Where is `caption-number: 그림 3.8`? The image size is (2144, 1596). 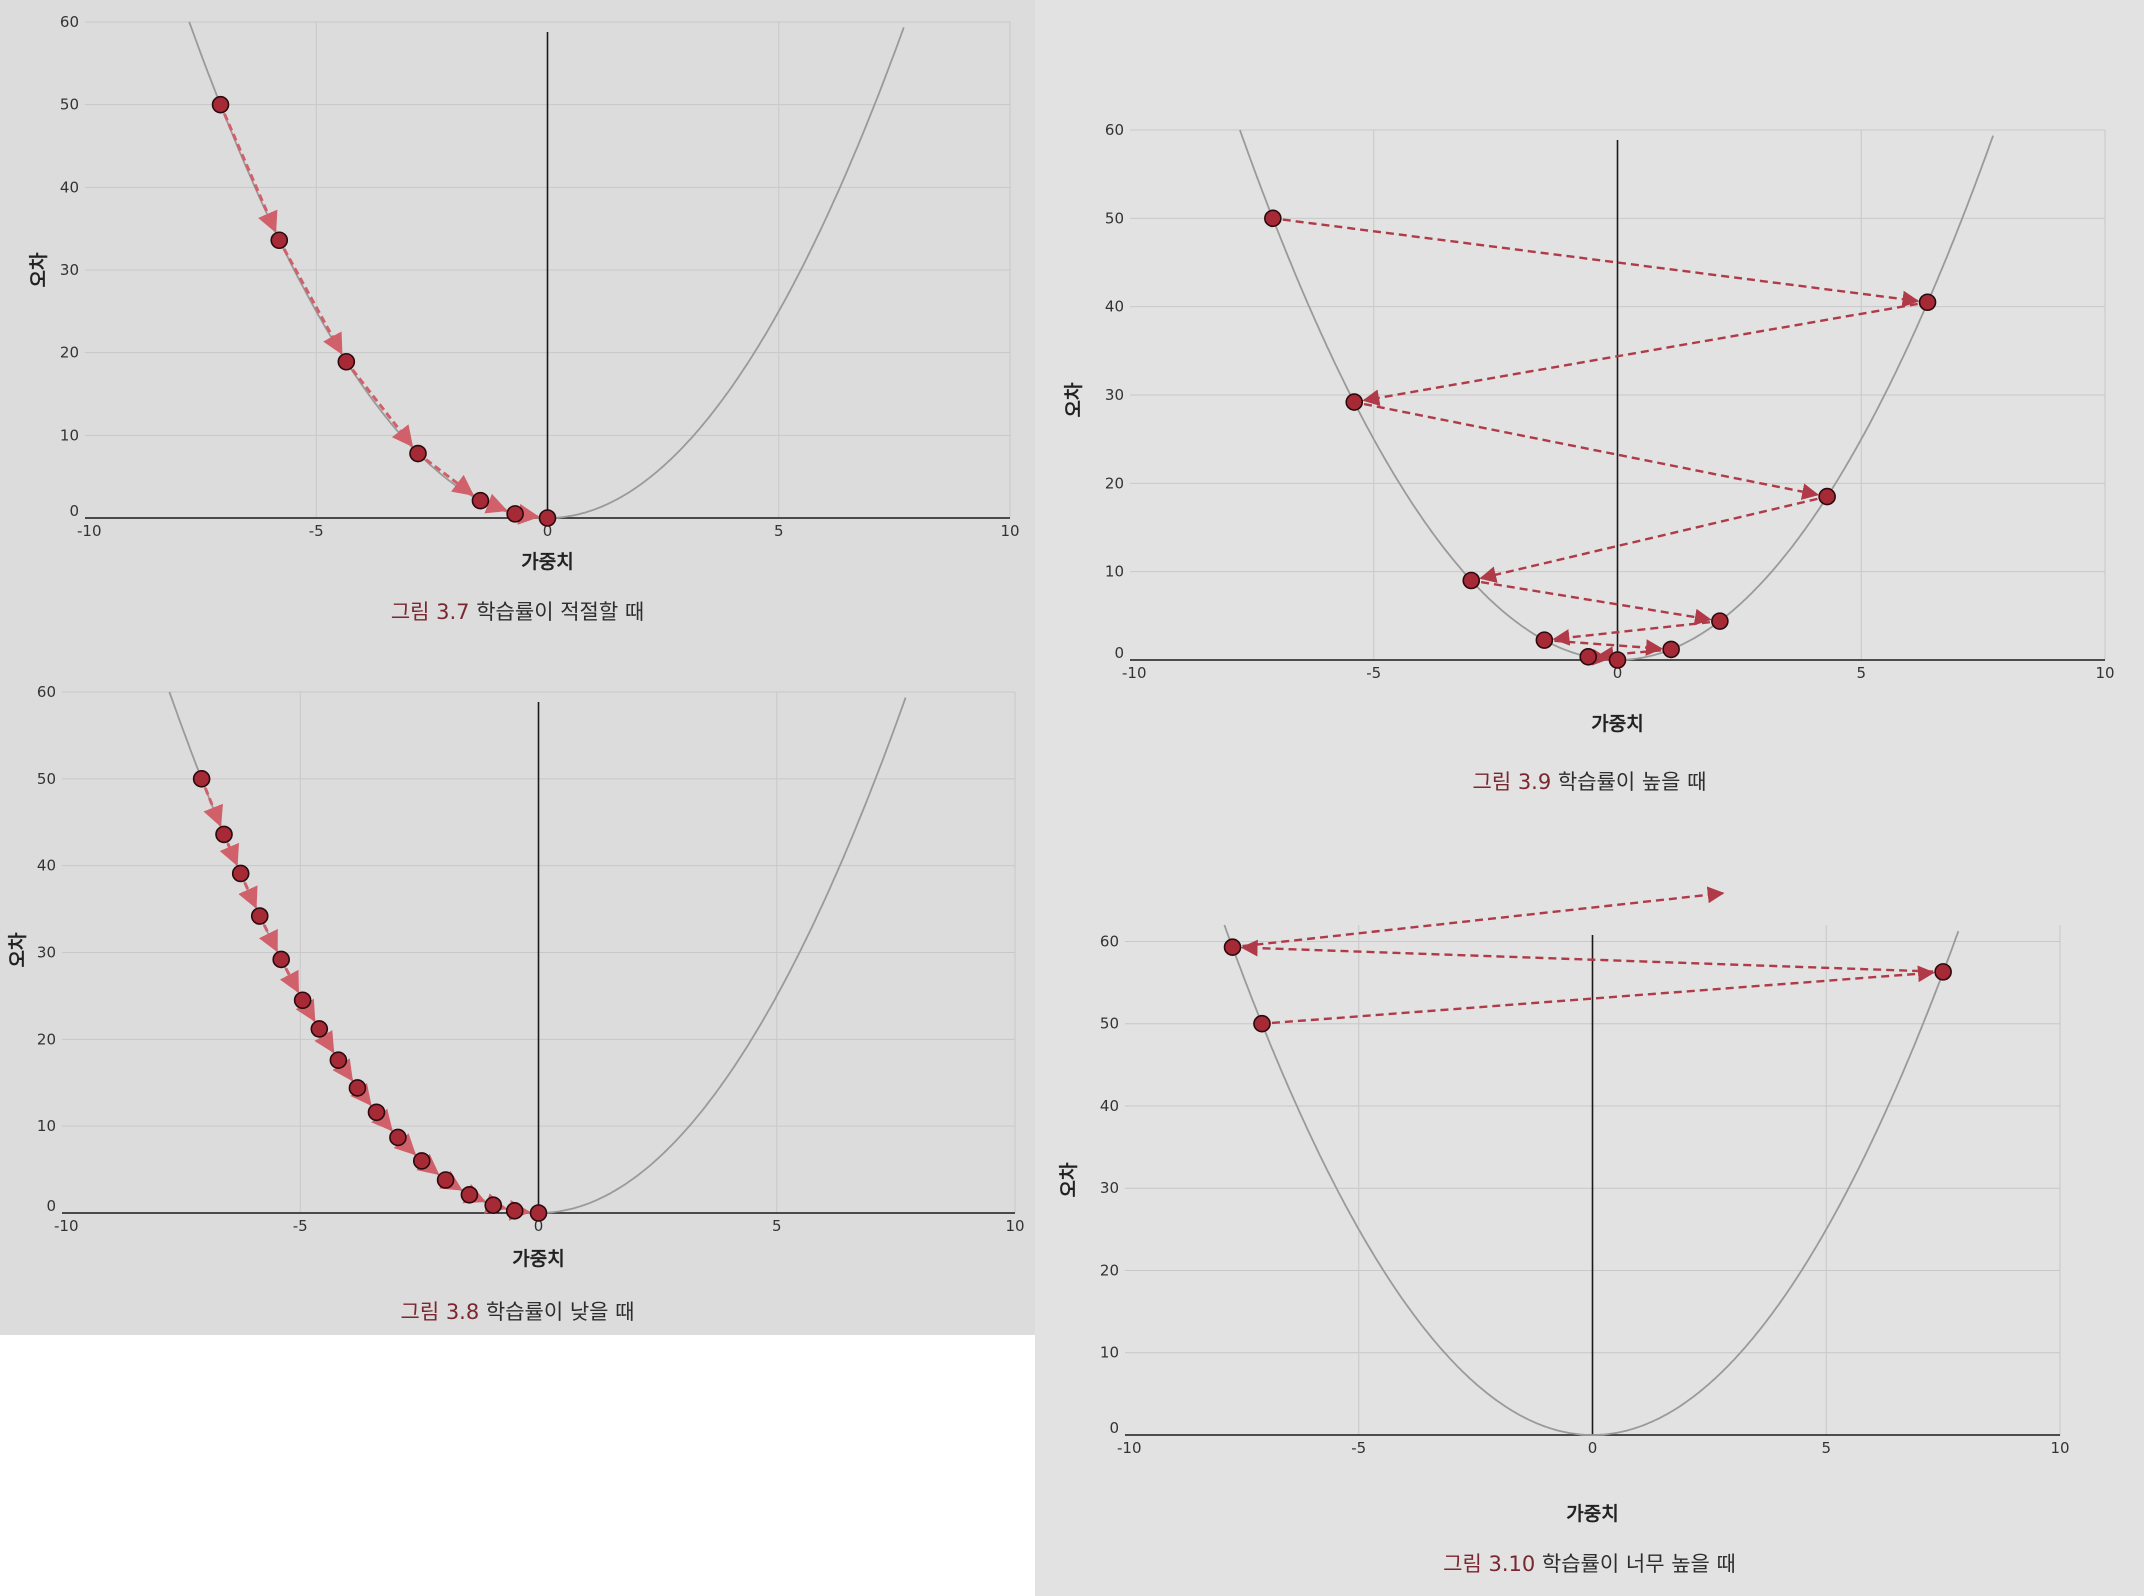
caption-number: 그림 3.8 is located at coordinates (440, 1312).